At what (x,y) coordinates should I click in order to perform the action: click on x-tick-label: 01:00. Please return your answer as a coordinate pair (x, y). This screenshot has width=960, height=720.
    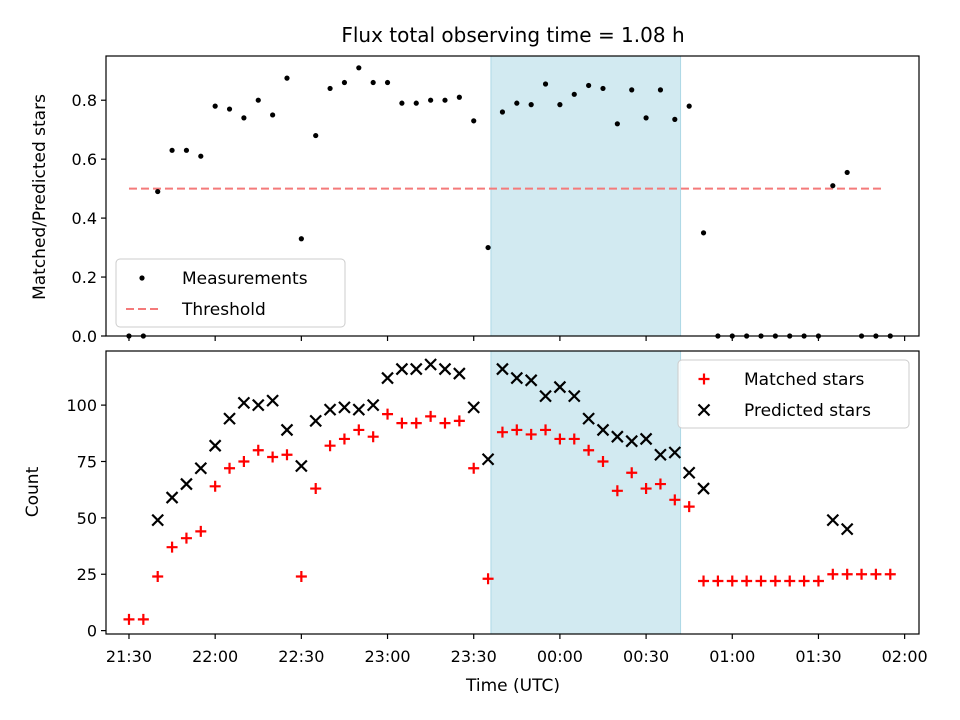
    Looking at the image, I should click on (732, 656).